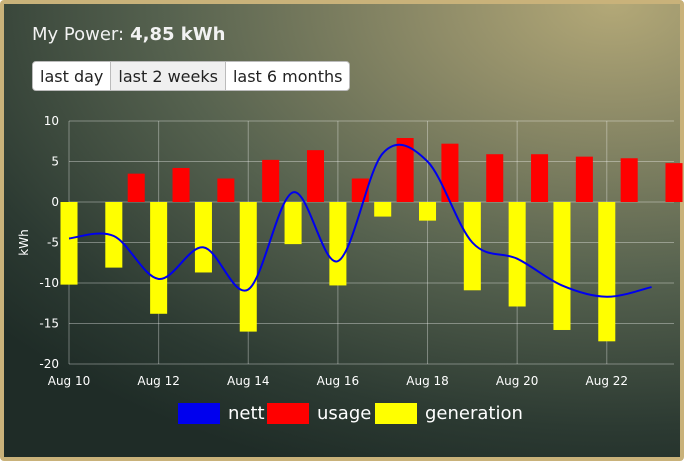 Image resolution: width=684 pixels, height=461 pixels. What do you see at coordinates (49, 364) in the screenshot?
I see `y-tick-label: -20` at bounding box center [49, 364].